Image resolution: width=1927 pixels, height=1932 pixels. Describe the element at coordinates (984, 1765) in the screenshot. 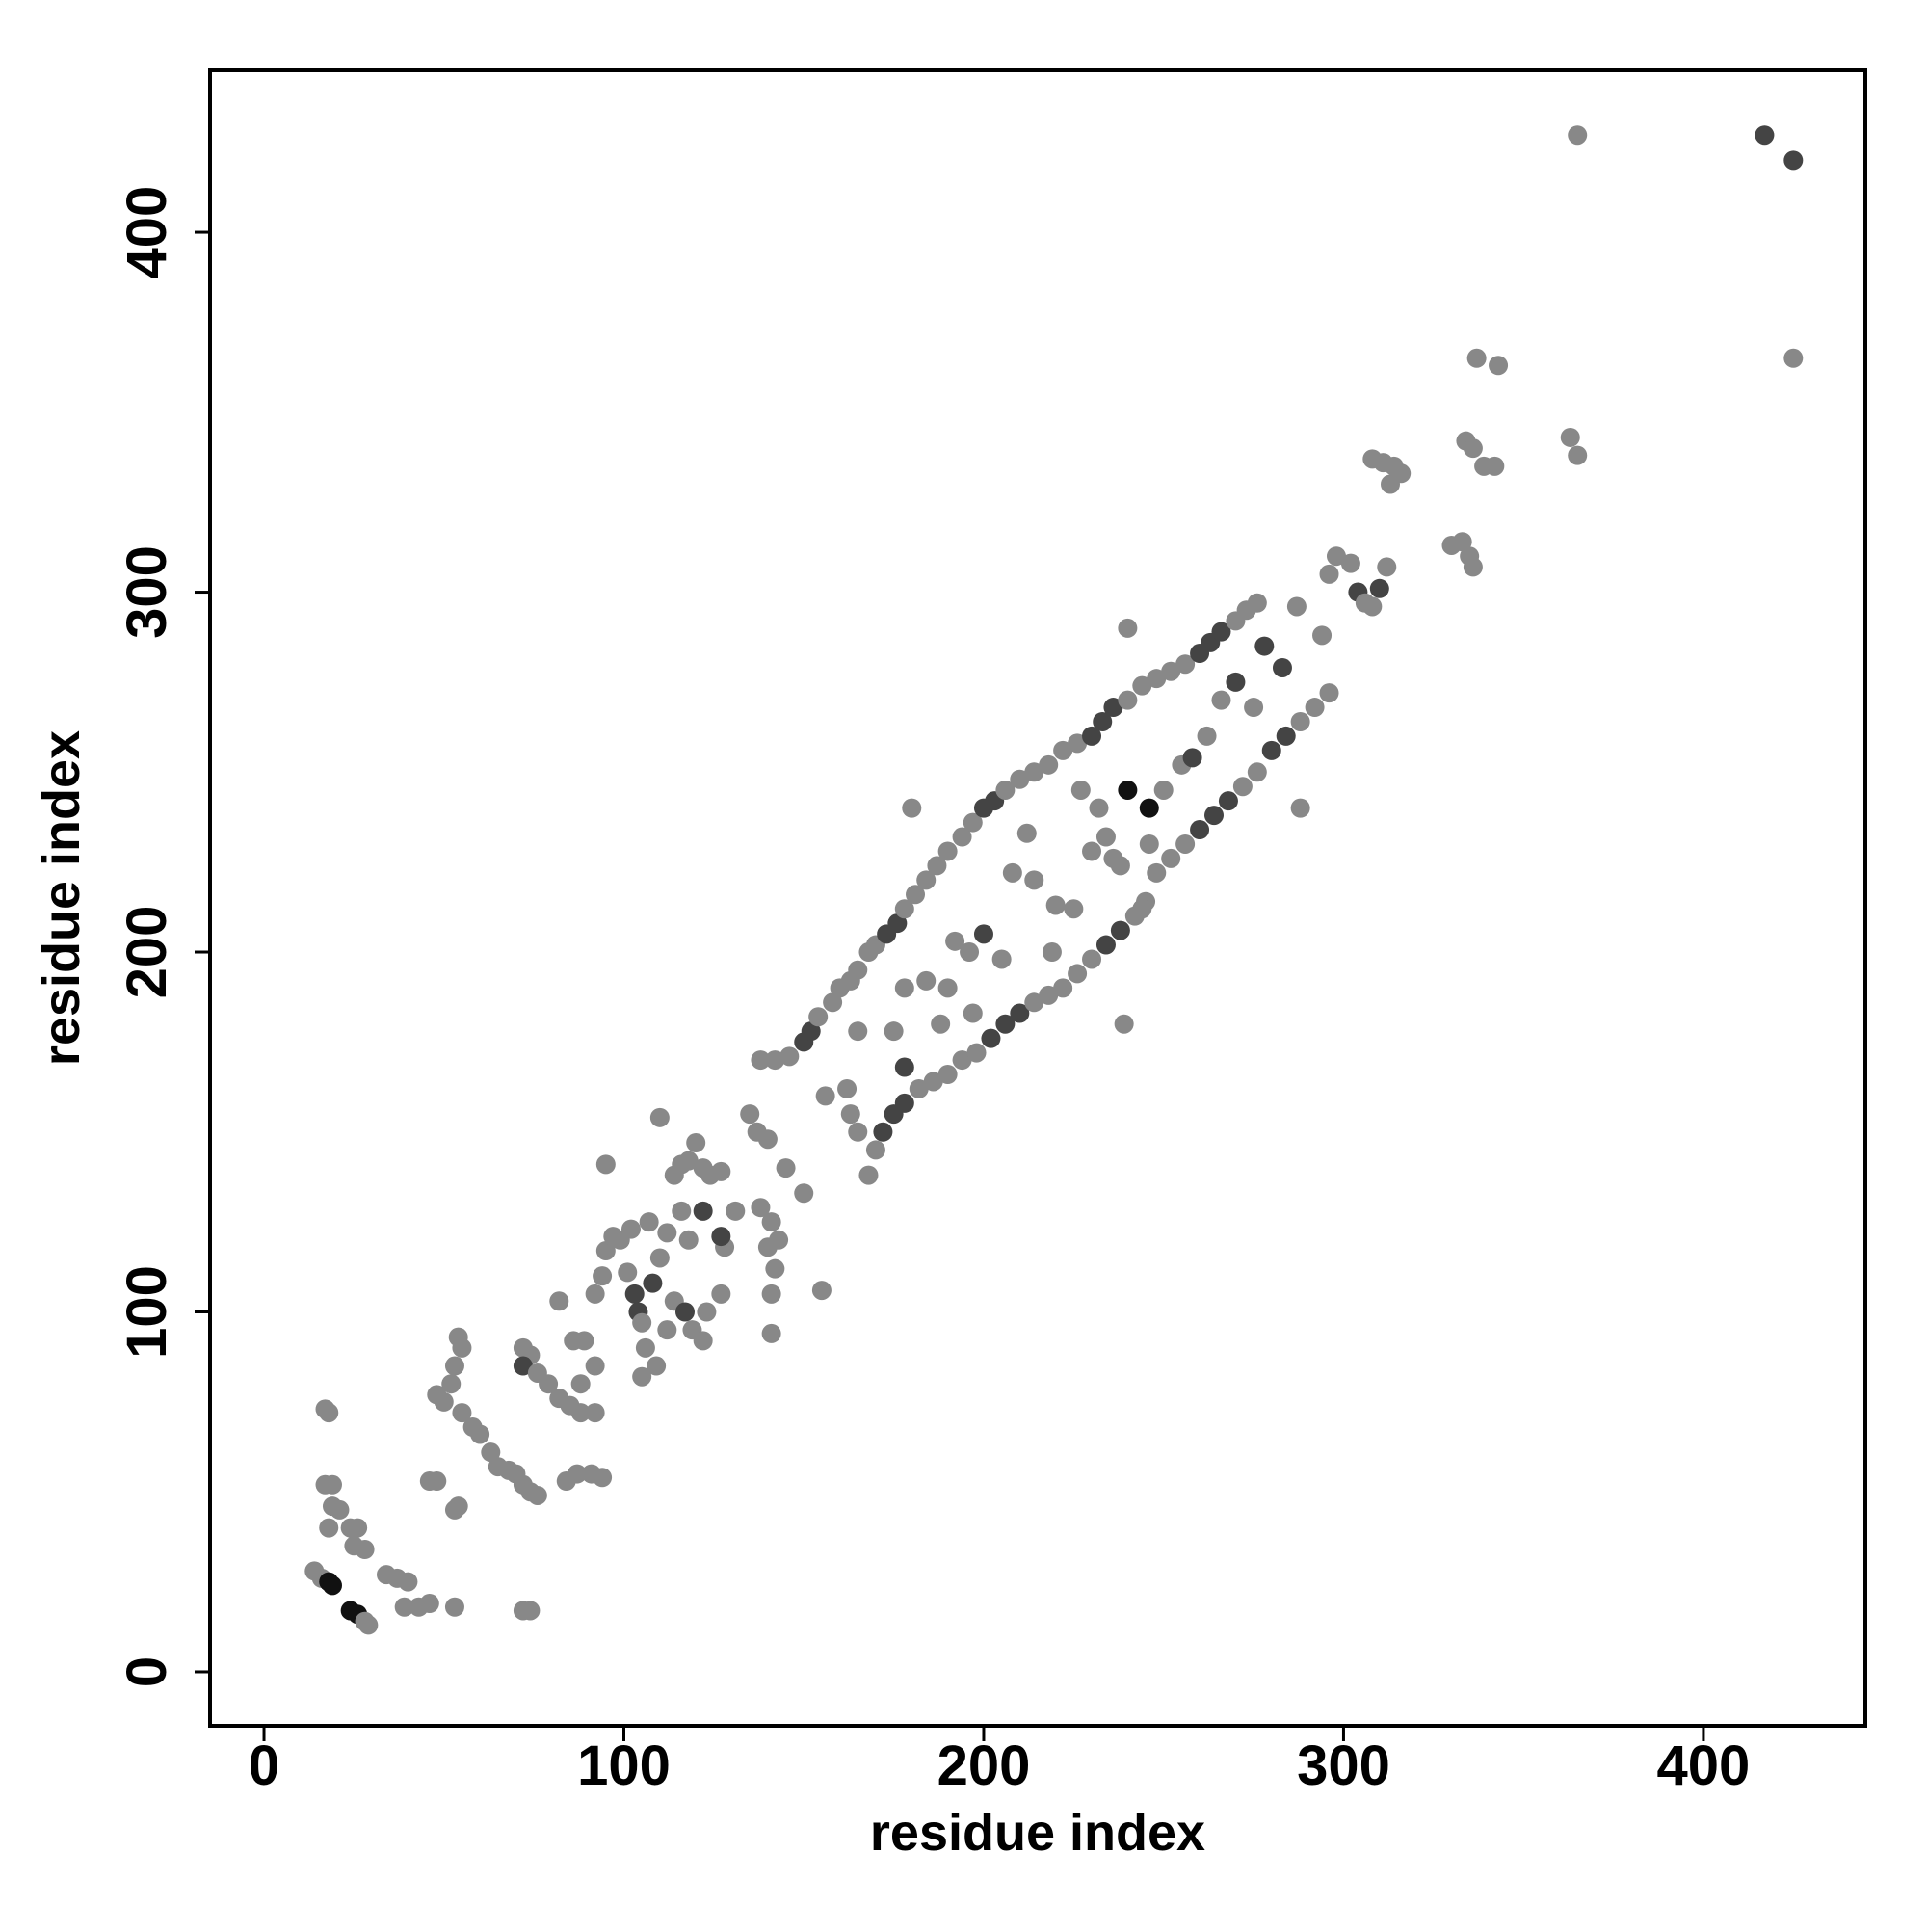

I see `x-tick-label: 200` at that location.